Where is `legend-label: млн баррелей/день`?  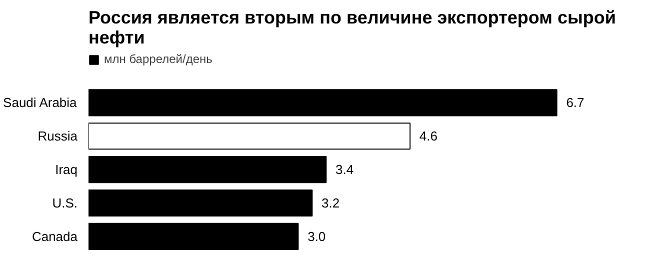 legend-label: млн баррелей/день is located at coordinates (158, 59).